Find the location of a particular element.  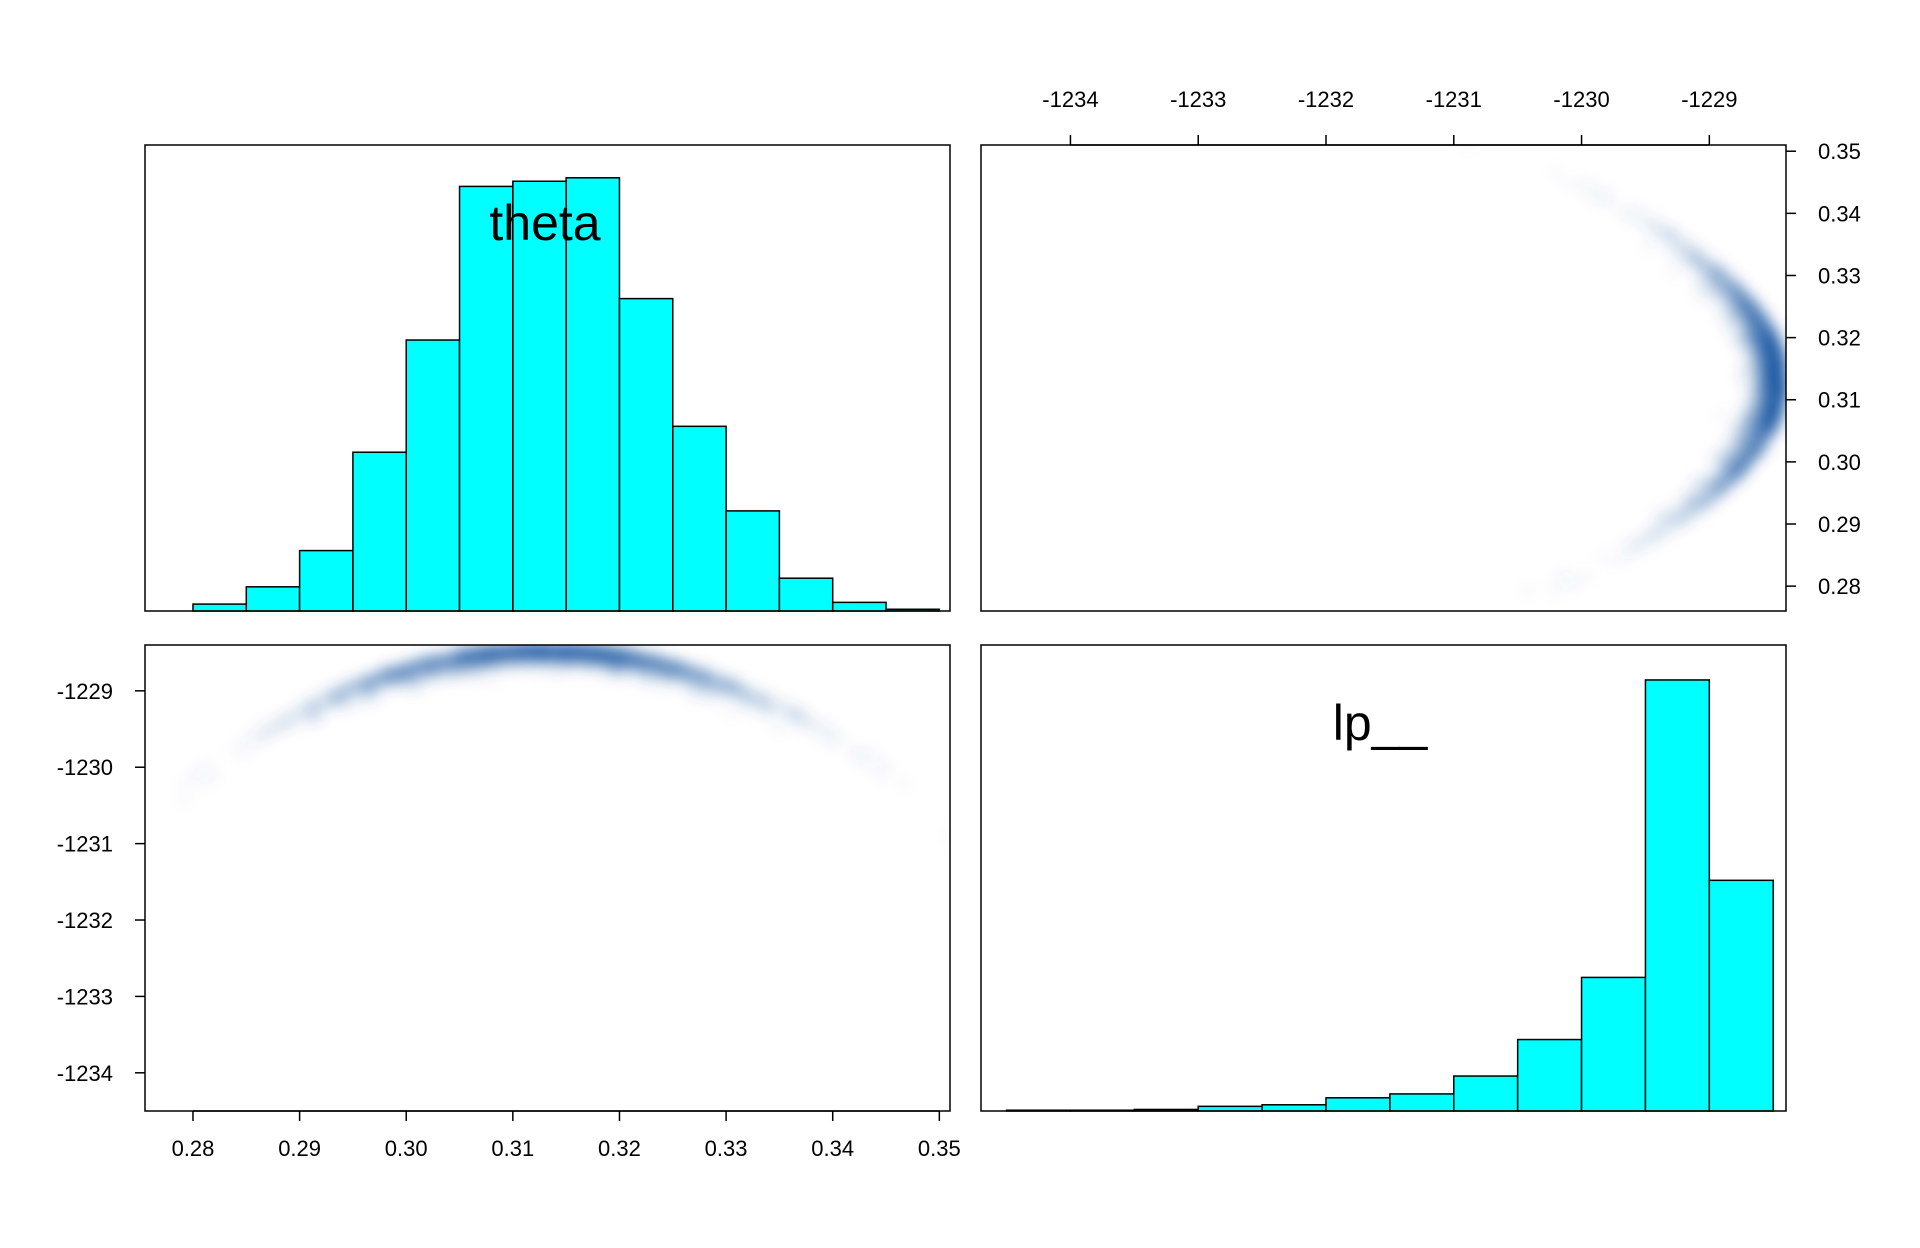

tick-label: 0.34 is located at coordinates (1839, 213).